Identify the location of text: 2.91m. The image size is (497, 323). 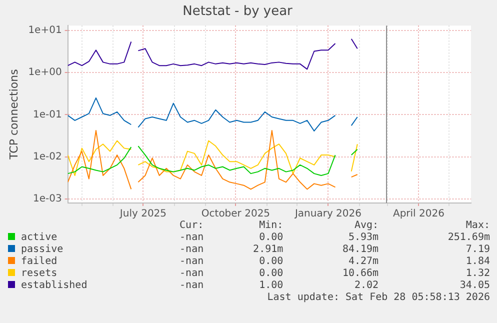
(268, 250).